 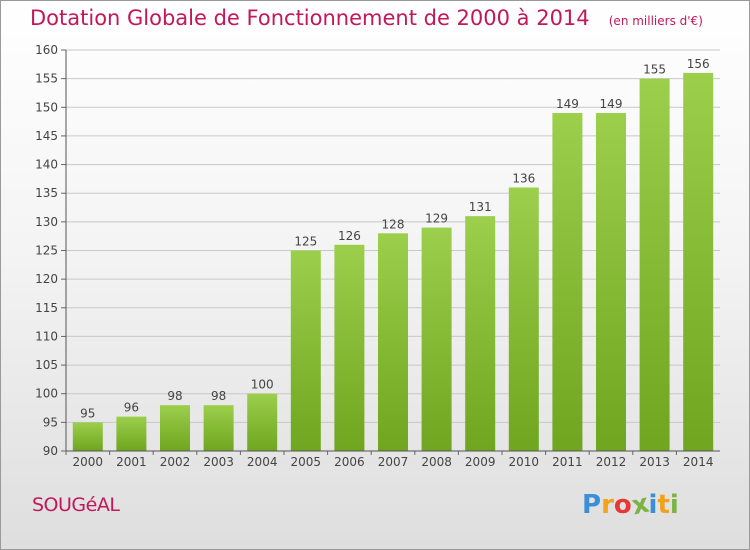 I want to click on bar-2001, so click(x=131, y=433).